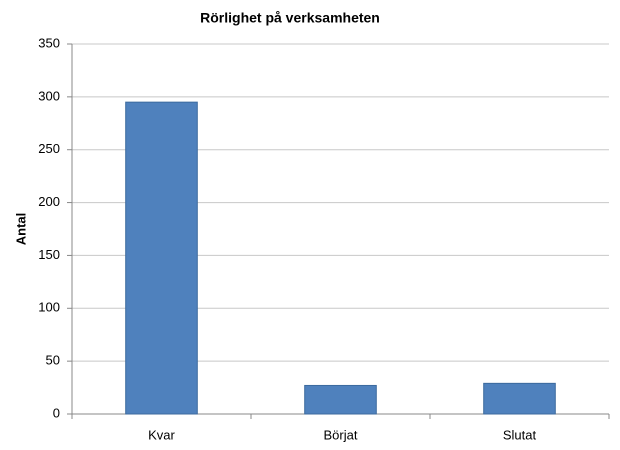 The width and height of the screenshot is (620, 450). What do you see at coordinates (53, 360) in the screenshot?
I see `y-tick-label: 50` at bounding box center [53, 360].